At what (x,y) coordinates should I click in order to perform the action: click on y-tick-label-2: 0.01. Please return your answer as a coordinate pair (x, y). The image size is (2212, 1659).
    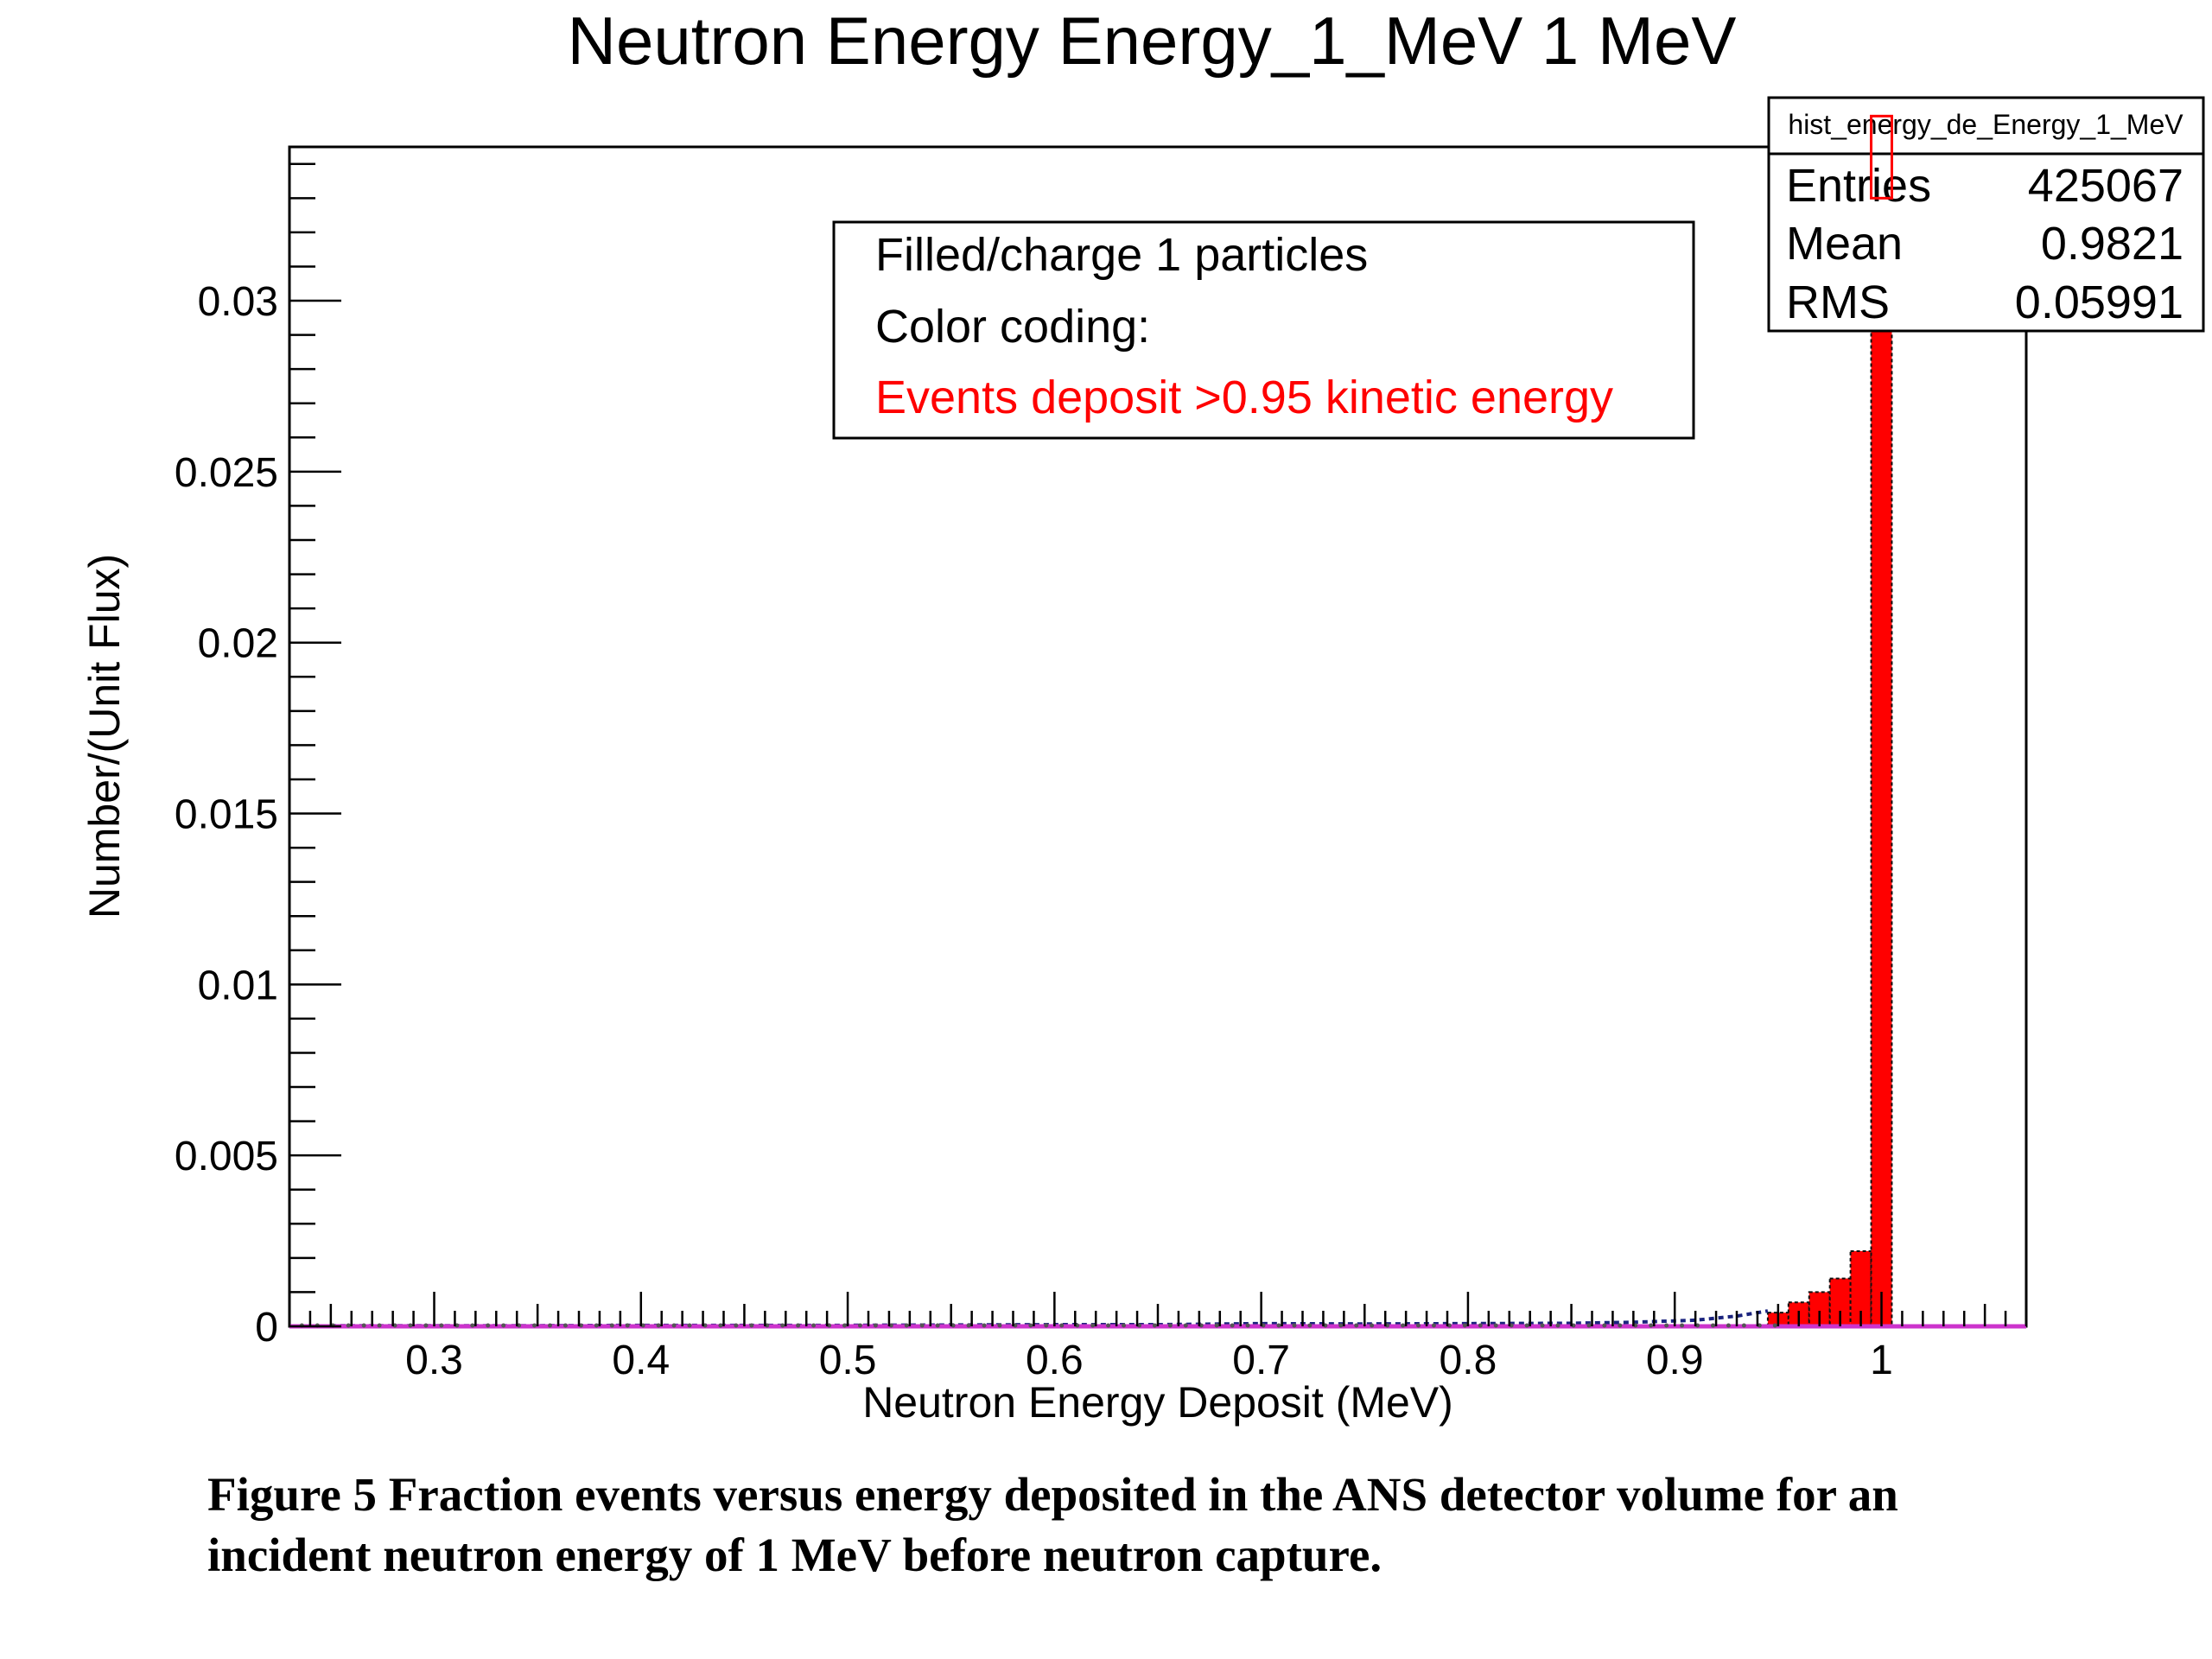
    Looking at the image, I should click on (238, 986).